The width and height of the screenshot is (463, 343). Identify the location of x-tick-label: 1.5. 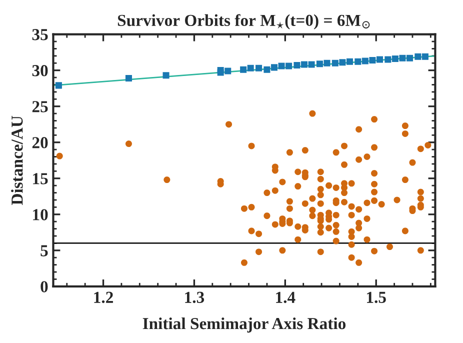
(376, 298).